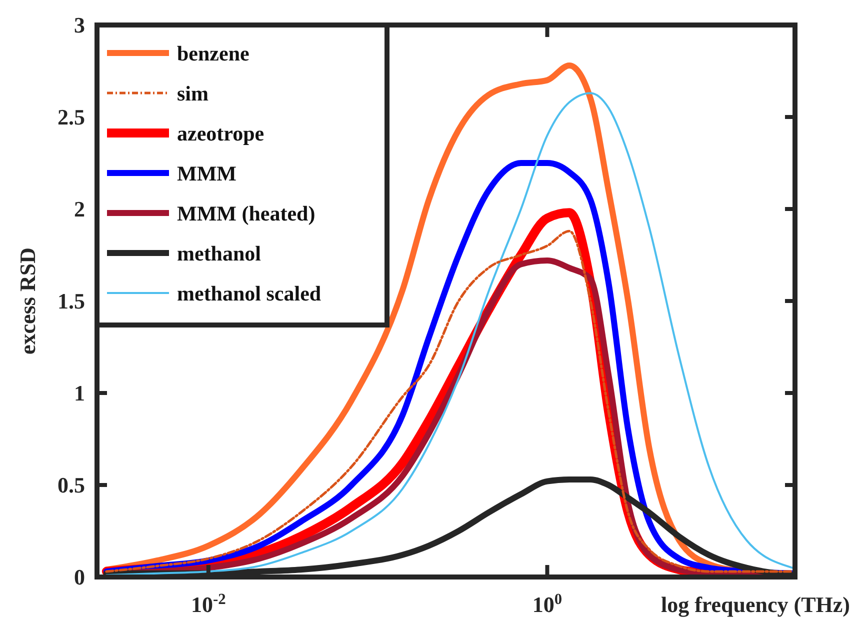 The width and height of the screenshot is (859, 635). I want to click on y-tick-label: 1.5, so click(71, 301).